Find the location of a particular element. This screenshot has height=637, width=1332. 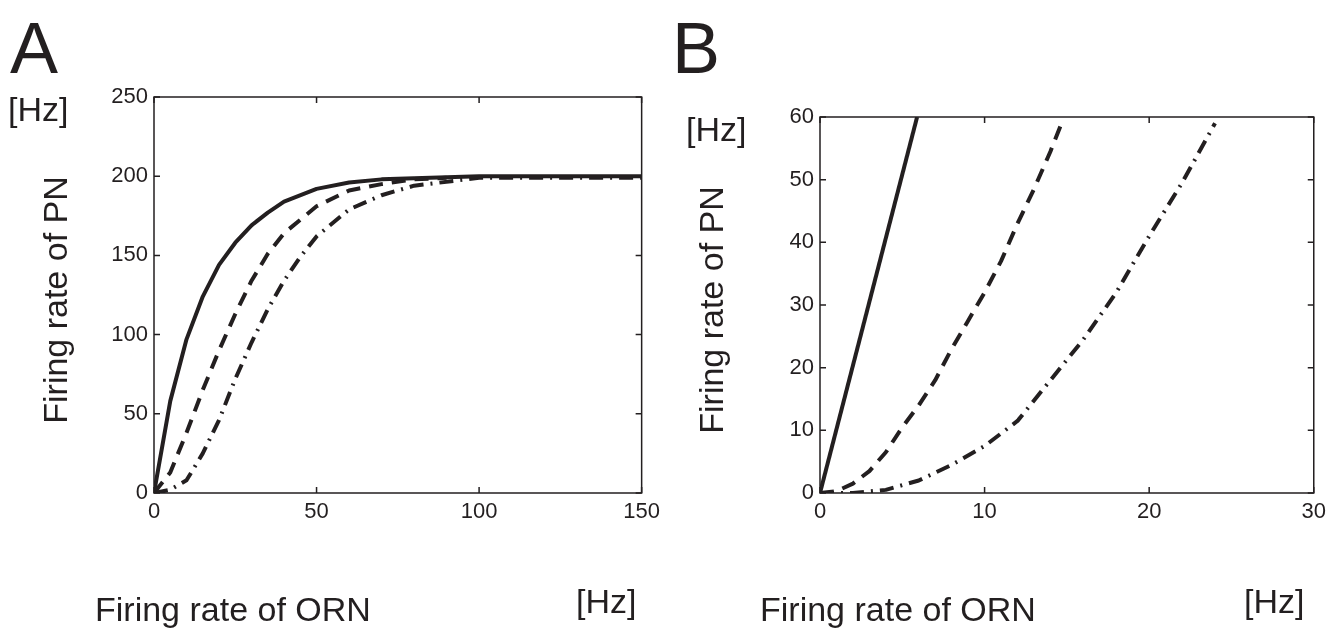

chart-title: A is located at coordinates (34, 48).